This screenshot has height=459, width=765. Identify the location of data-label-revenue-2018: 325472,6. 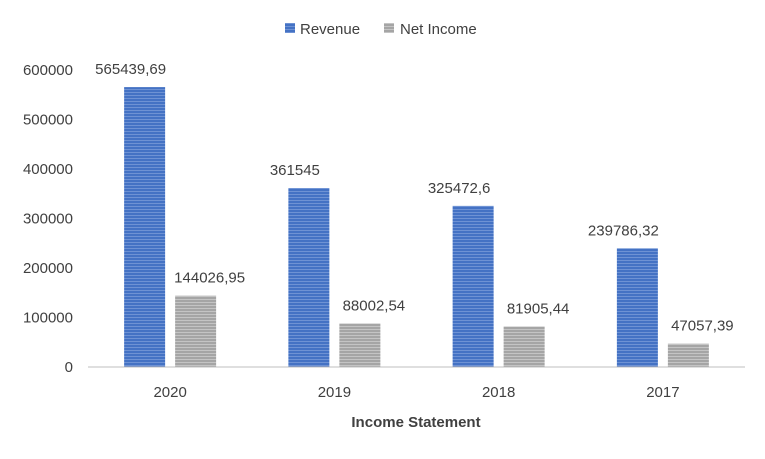
(459, 188).